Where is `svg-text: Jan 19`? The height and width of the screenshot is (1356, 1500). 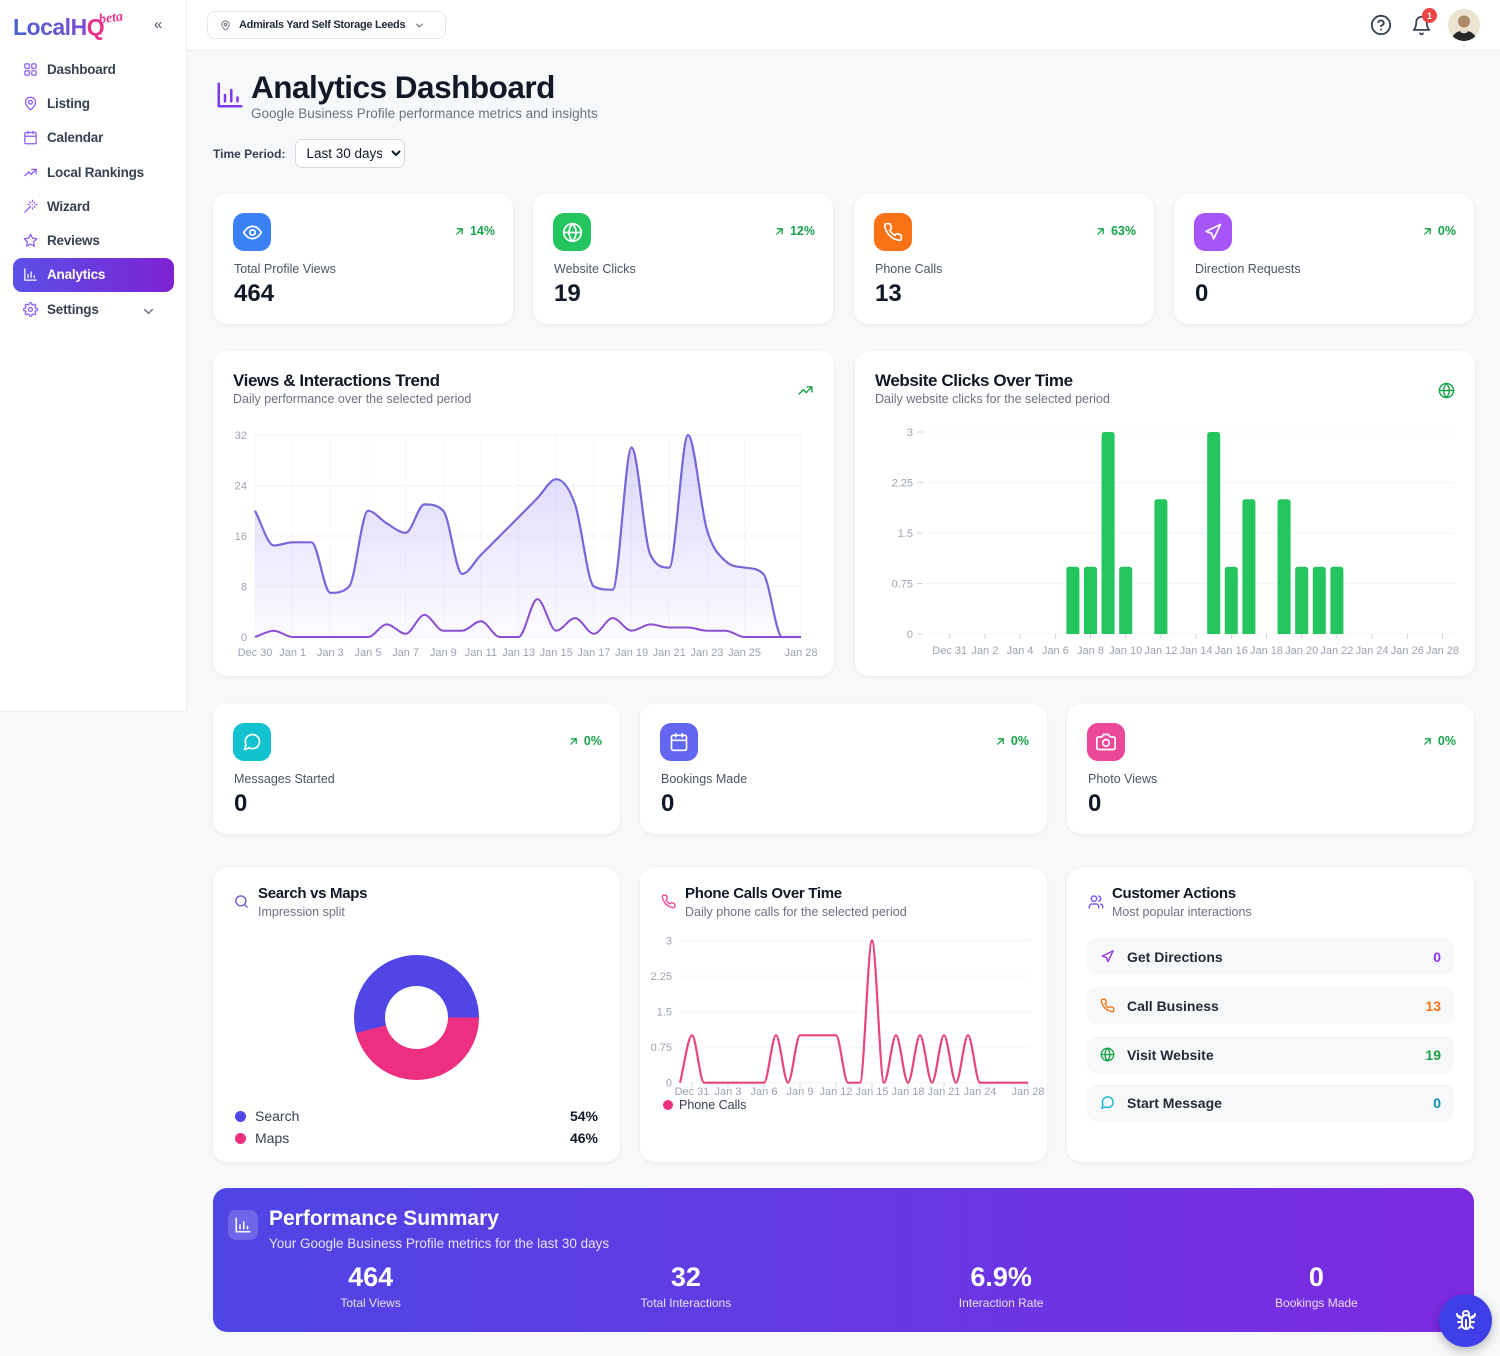
svg-text: Jan 19 is located at coordinates (631, 653).